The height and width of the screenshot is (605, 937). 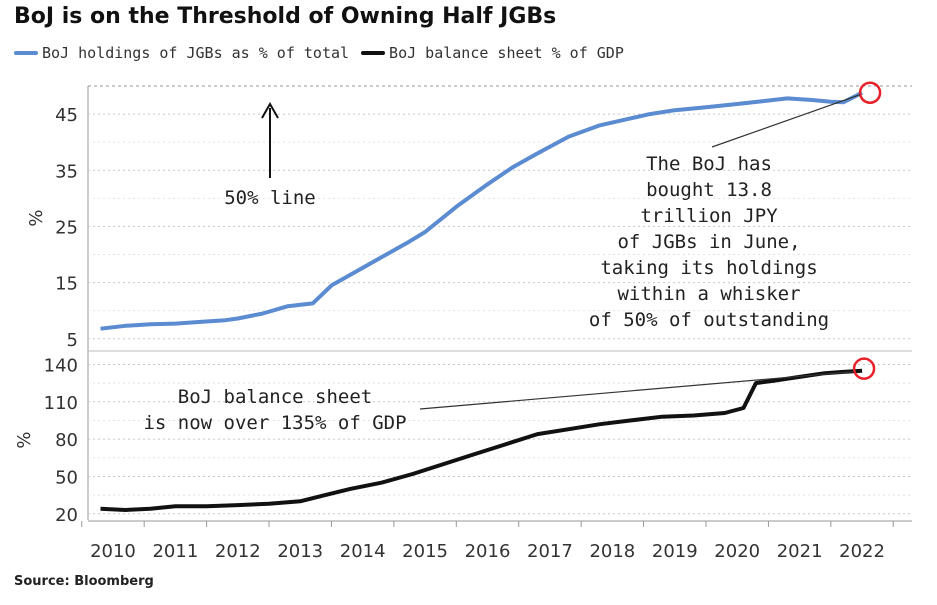 What do you see at coordinates (175, 551) in the screenshot?
I see `x-tick-label: 2011` at bounding box center [175, 551].